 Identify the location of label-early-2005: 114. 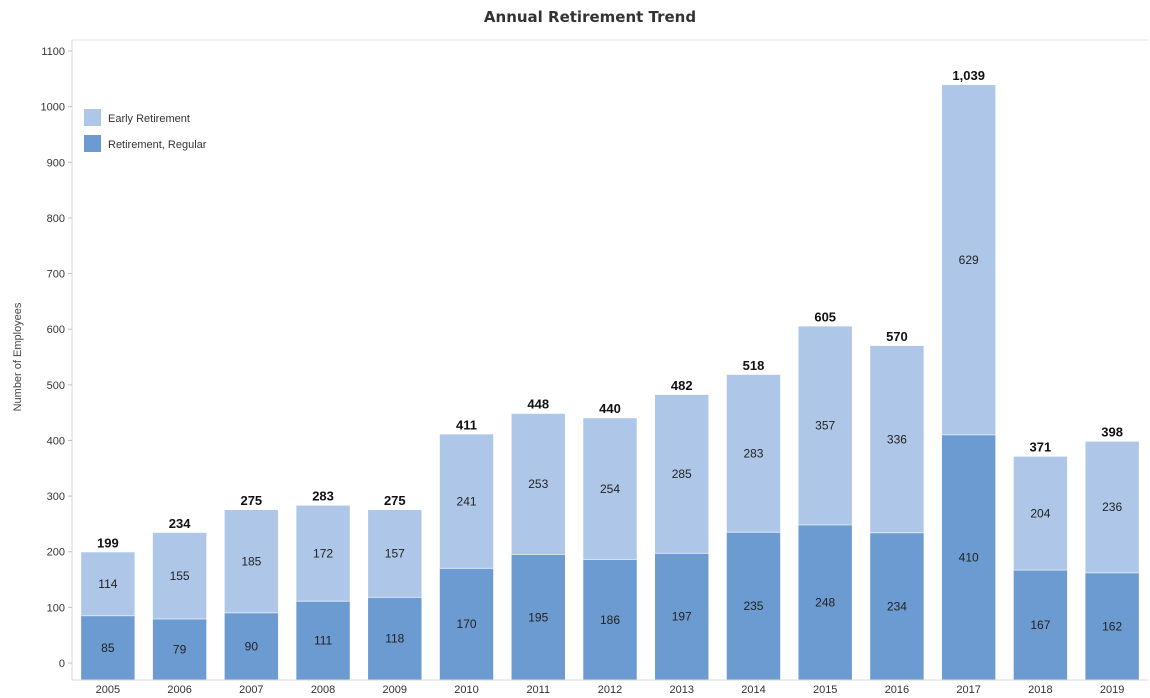
(107, 584).